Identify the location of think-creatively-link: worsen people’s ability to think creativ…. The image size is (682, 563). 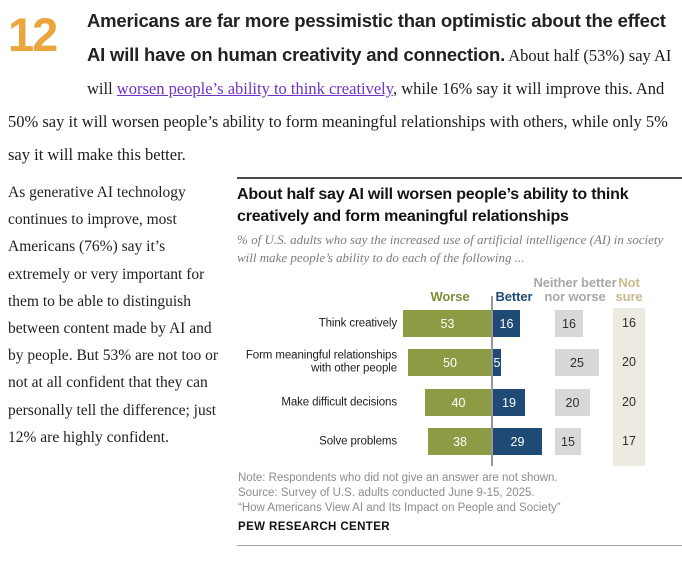
(254, 88).